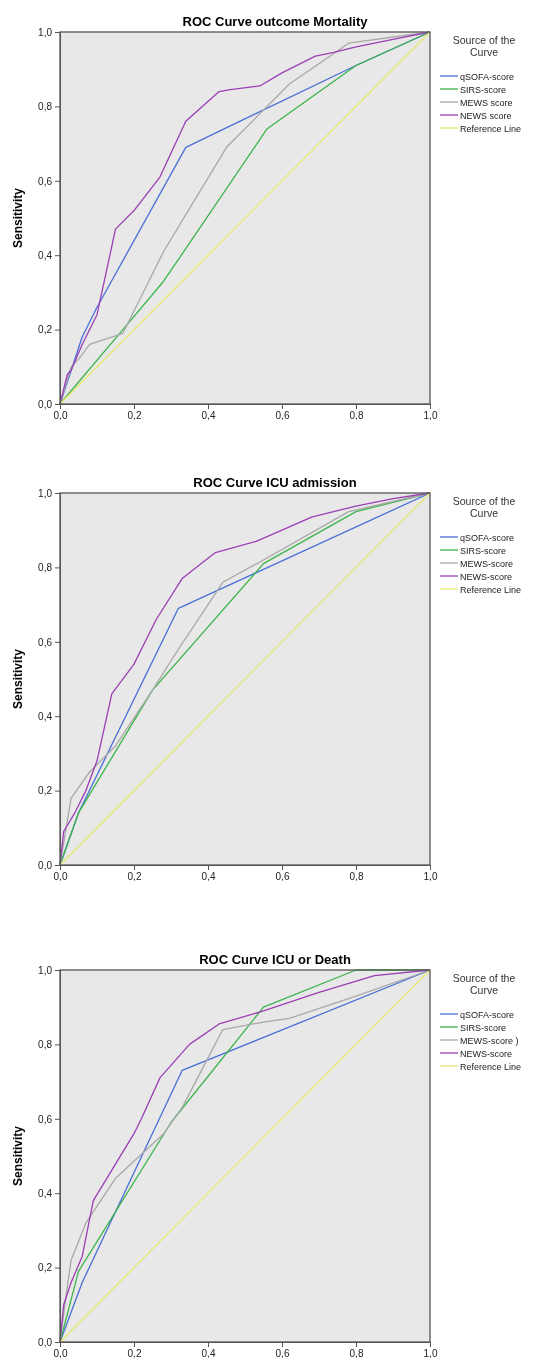 The width and height of the screenshot is (539, 1360). What do you see at coordinates (275, 482) in the screenshot?
I see `chart-title: ROC Curve ICU admission` at bounding box center [275, 482].